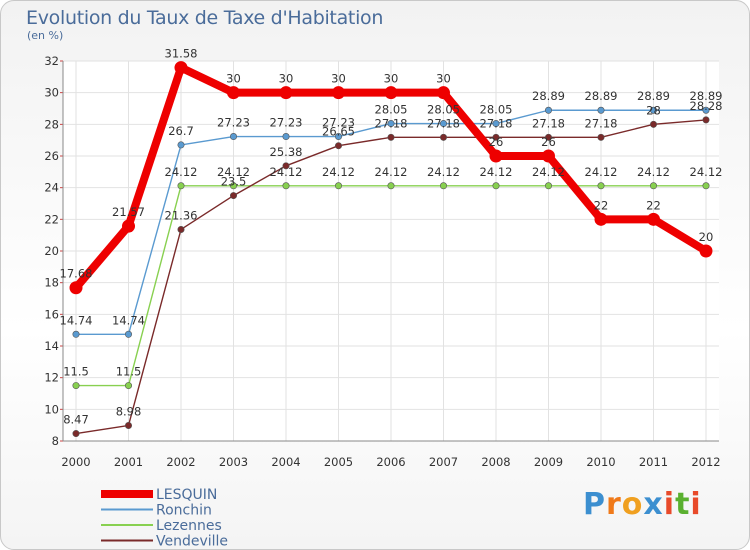  What do you see at coordinates (614, 504) in the screenshot?
I see `logo-letter: r` at bounding box center [614, 504].